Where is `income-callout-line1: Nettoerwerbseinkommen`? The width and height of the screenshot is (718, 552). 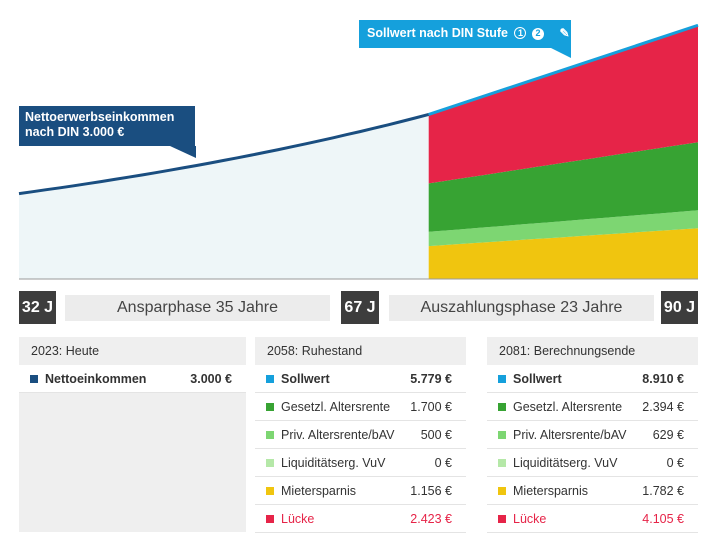 income-callout-line1: Nettoerwerbseinkommen is located at coordinates (100, 117).